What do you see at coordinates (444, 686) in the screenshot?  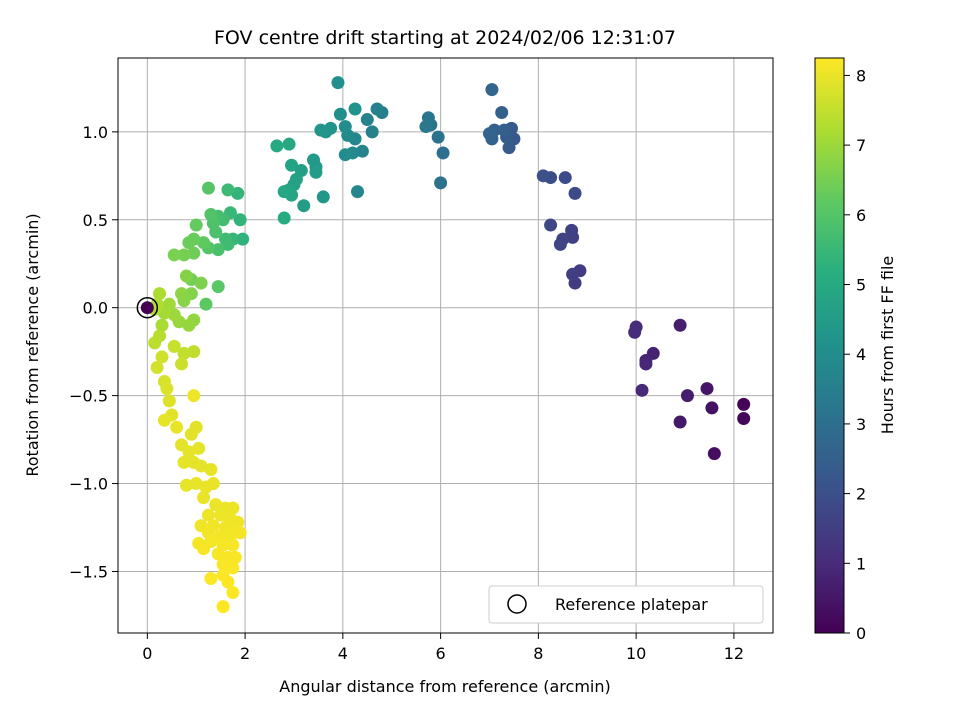 I see `x-axis-label: Angular distance from reference (arcmin)` at bounding box center [444, 686].